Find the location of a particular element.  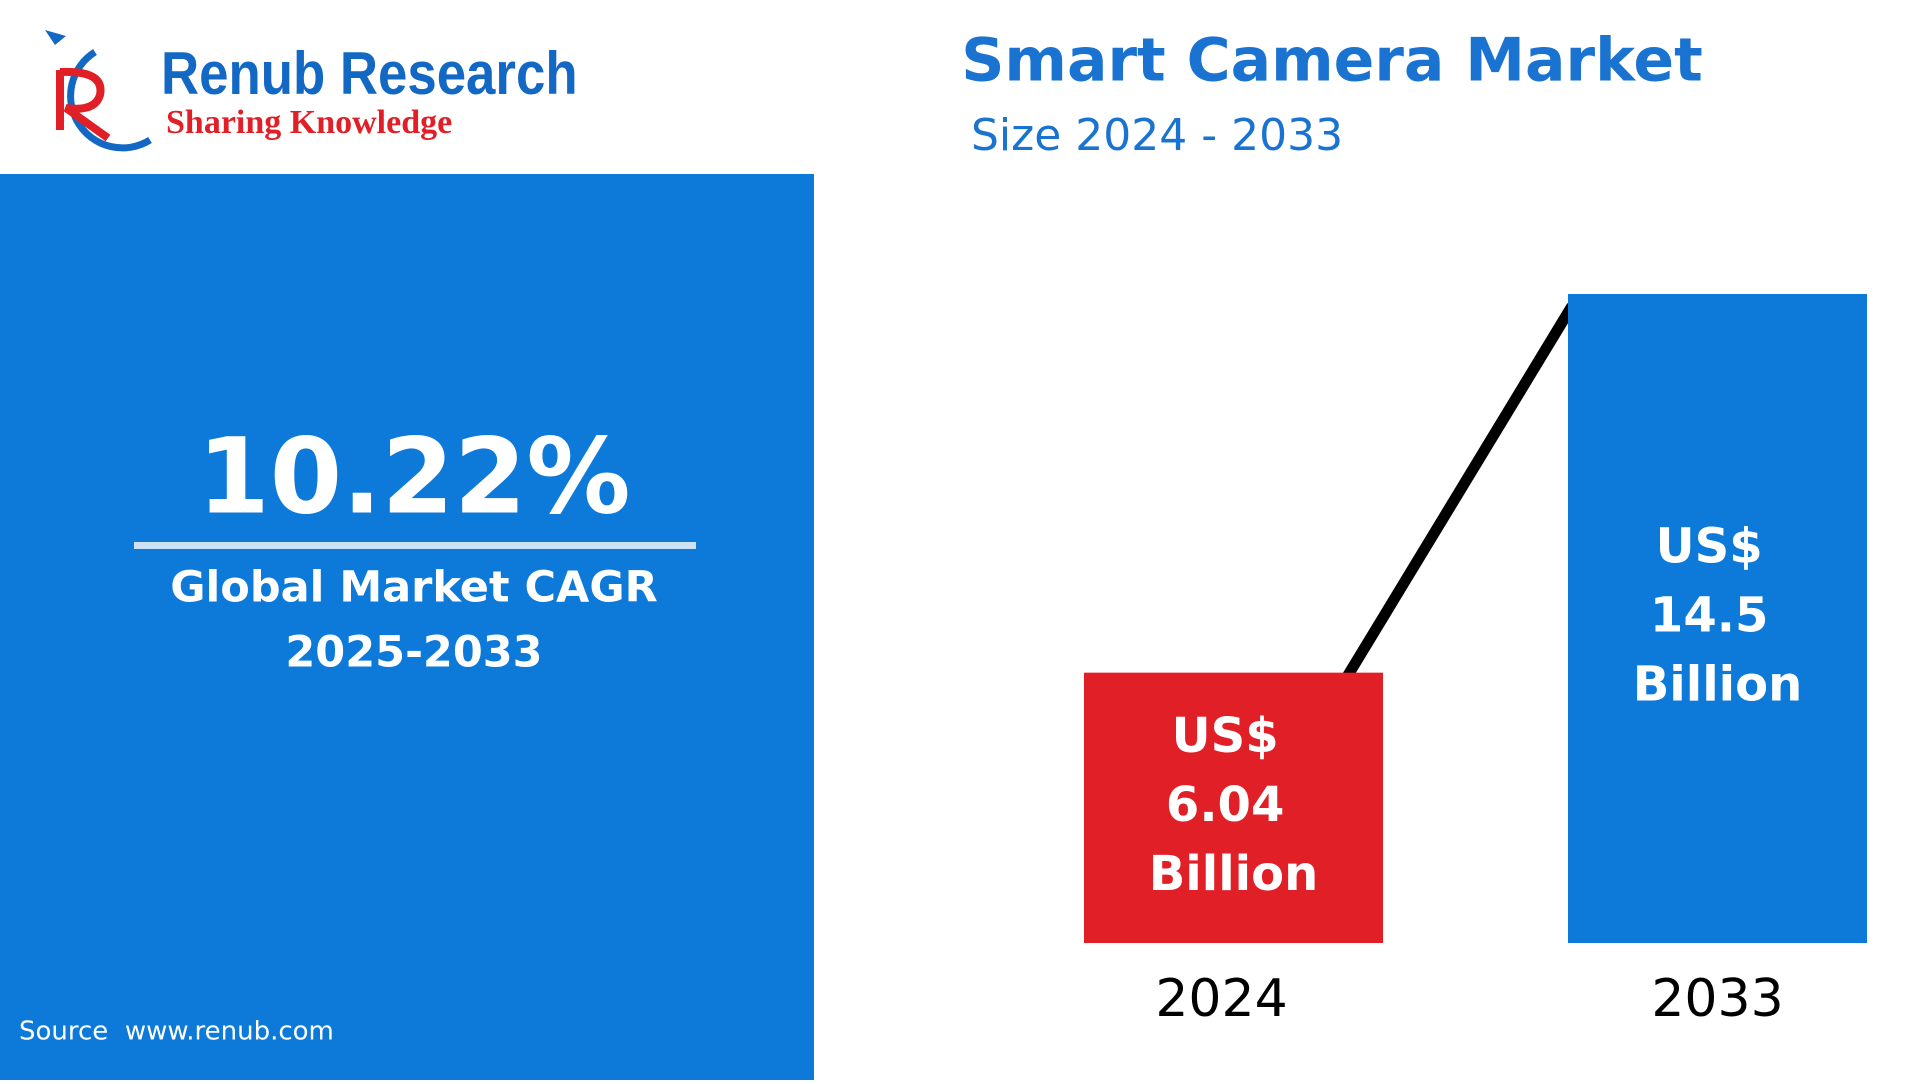

value-label: US$ 6.04 Billion is located at coordinates (1234, 805).